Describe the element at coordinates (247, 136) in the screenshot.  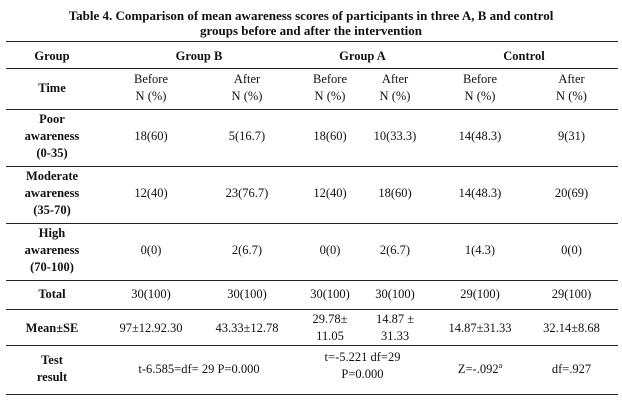
I see `table-cell: 5(16.7)` at that location.